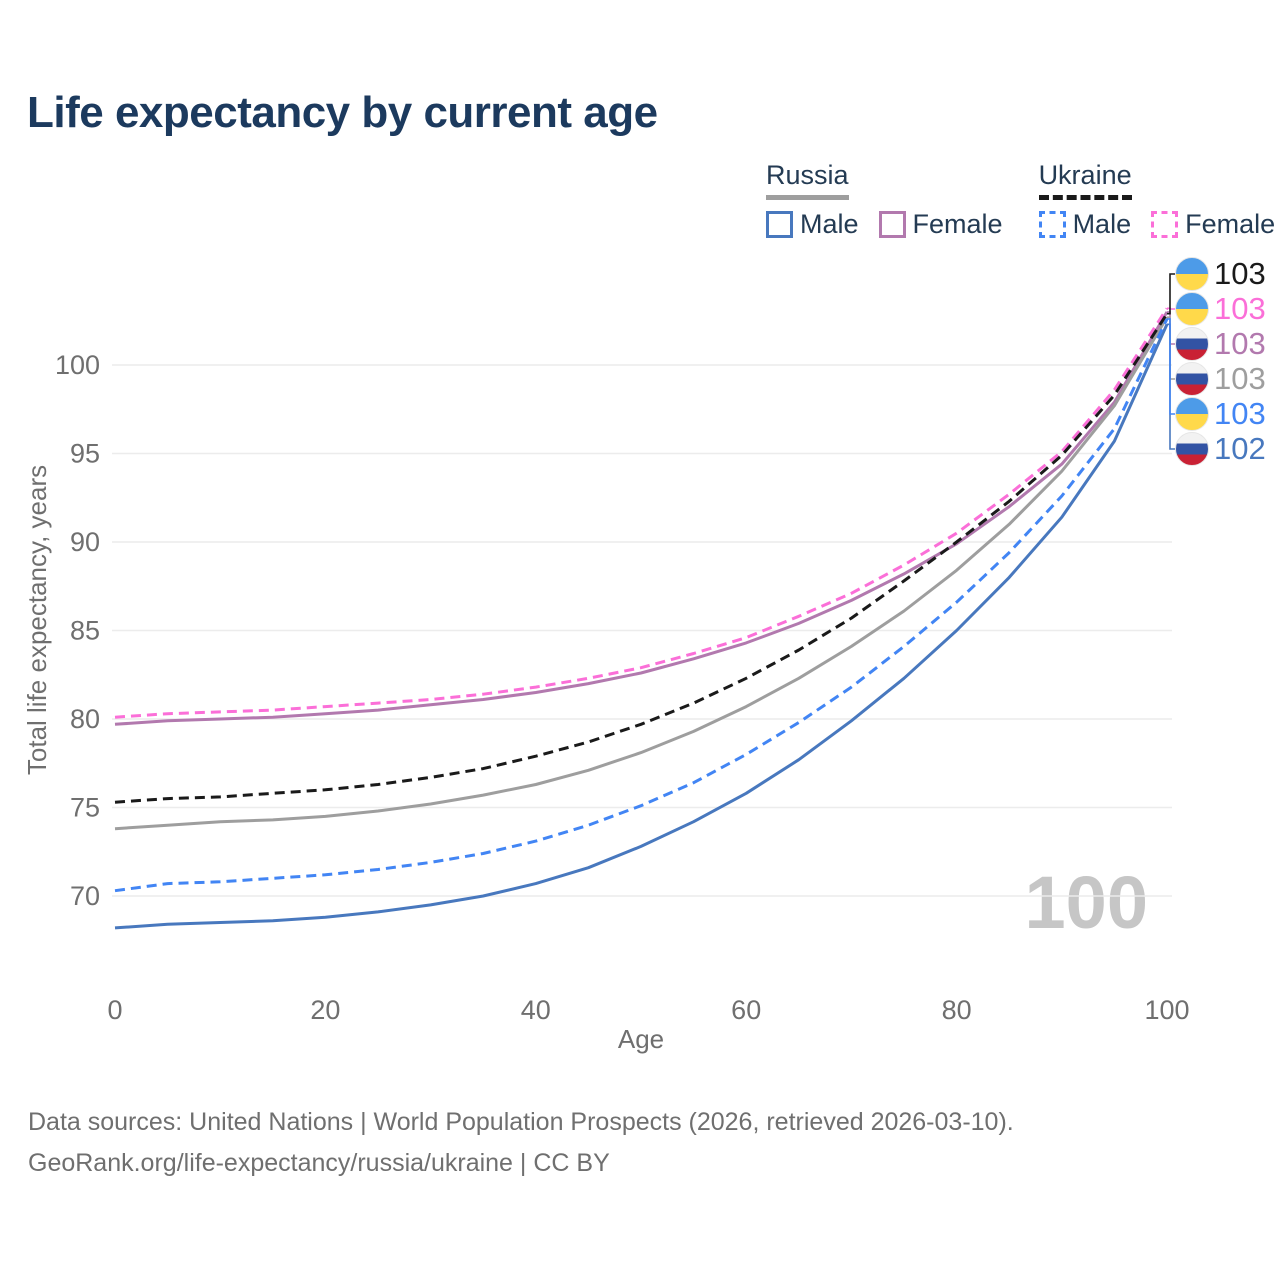  What do you see at coordinates (1240, 308) in the screenshot?
I see `end-value-label-ukraine-female: 103` at bounding box center [1240, 308].